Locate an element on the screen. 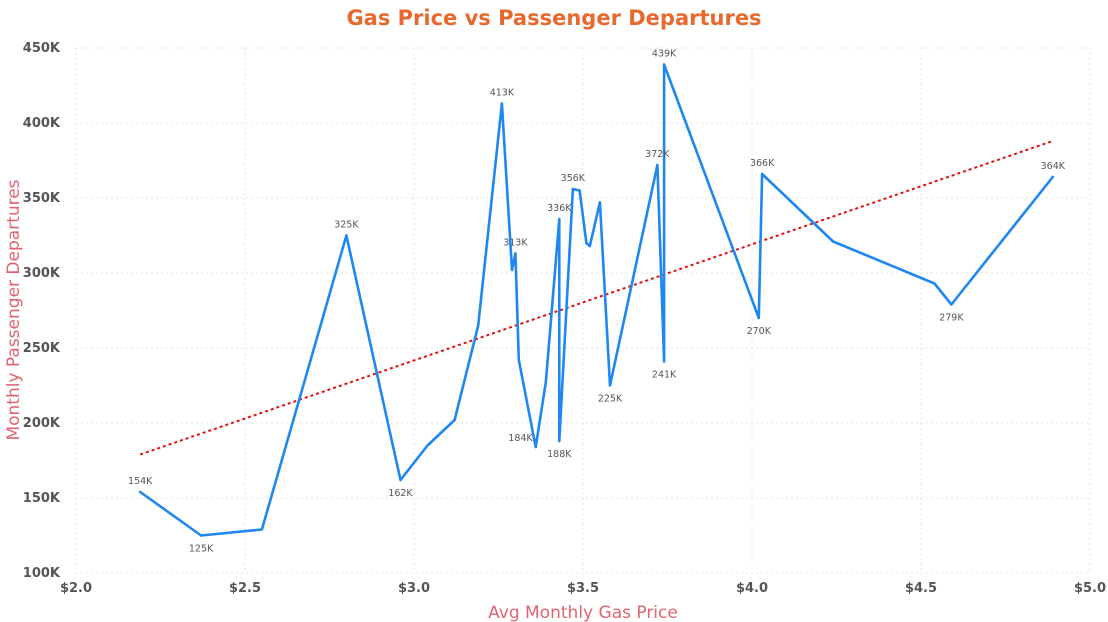  y-tick-label: 150K is located at coordinates (42, 498).